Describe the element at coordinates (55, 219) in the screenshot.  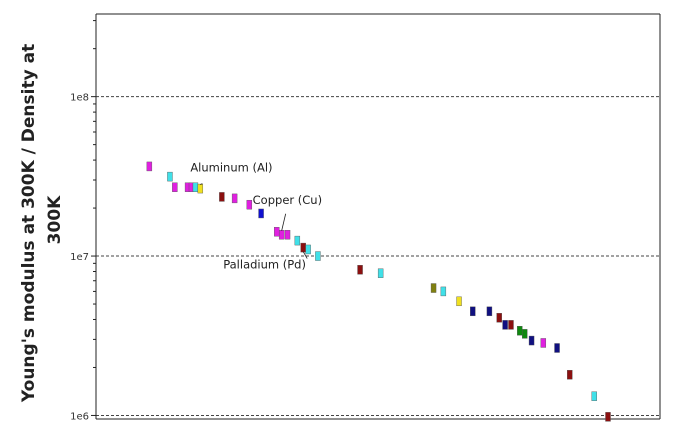
I see `y-axis-label-line-2: 300K` at that location.